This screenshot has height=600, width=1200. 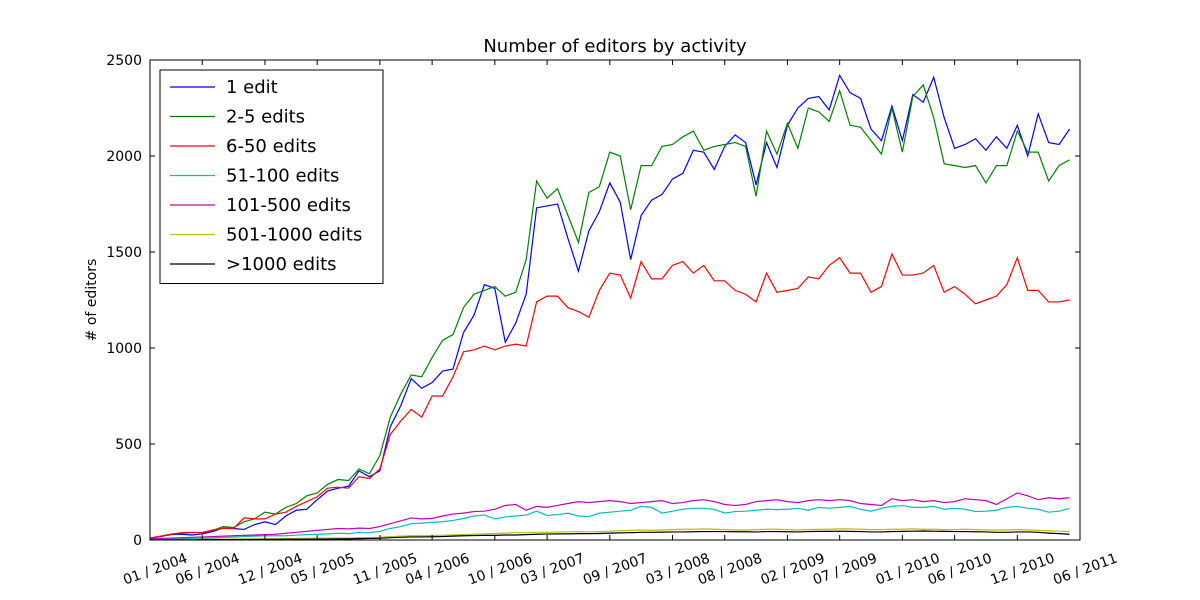 What do you see at coordinates (1085, 570) in the screenshot?
I see `x-tick-label-16: 06 / 2011` at bounding box center [1085, 570].